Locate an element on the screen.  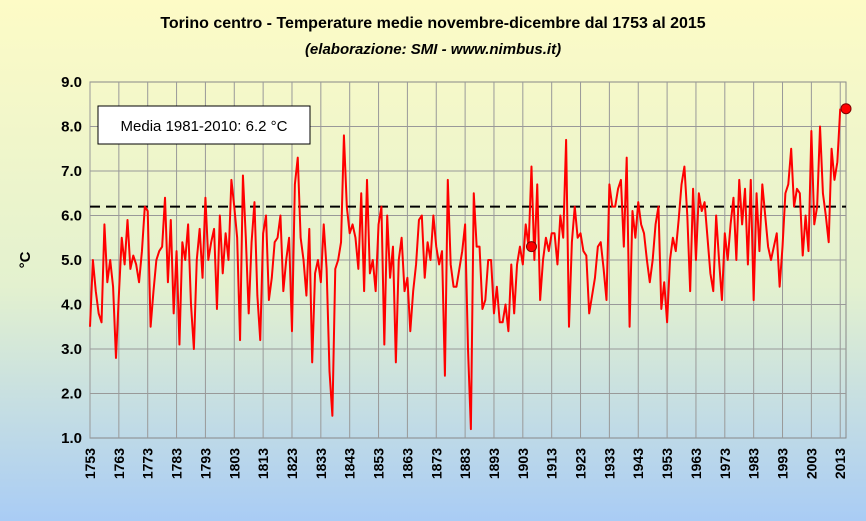
x-tick-label: 1763 is located at coordinates (119, 463).